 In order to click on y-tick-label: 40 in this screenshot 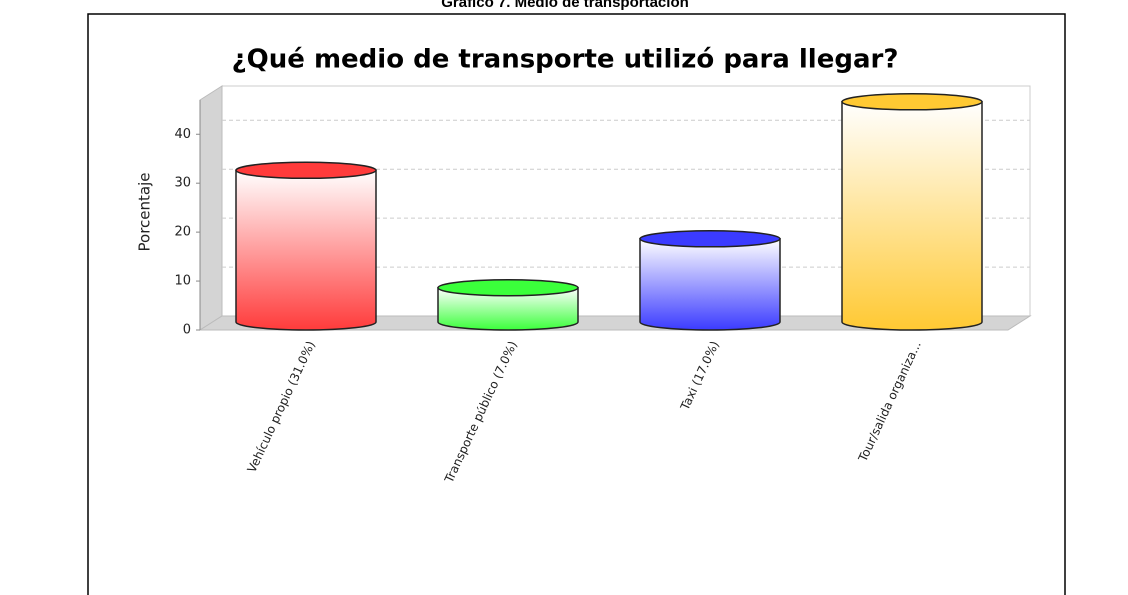, I will do `click(182, 134)`.